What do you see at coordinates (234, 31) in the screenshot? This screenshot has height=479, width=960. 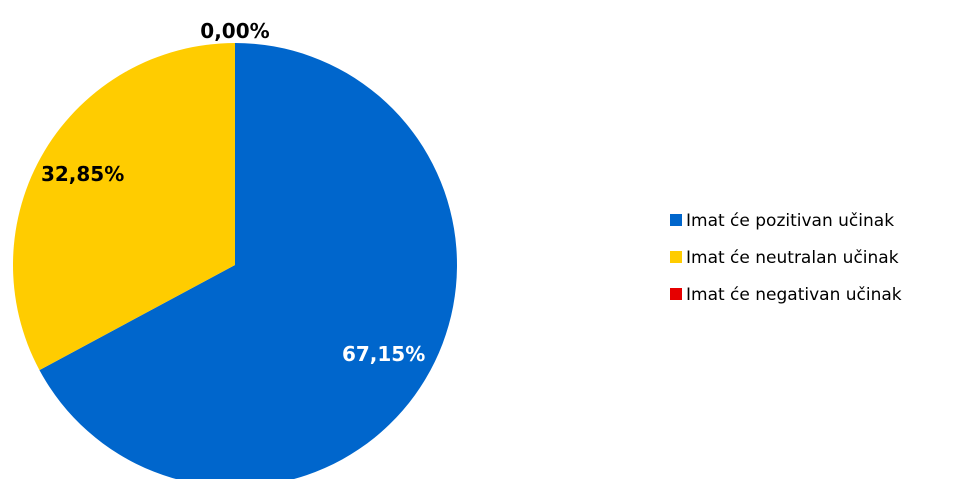 I see `data-label-3: 0,00%` at bounding box center [234, 31].